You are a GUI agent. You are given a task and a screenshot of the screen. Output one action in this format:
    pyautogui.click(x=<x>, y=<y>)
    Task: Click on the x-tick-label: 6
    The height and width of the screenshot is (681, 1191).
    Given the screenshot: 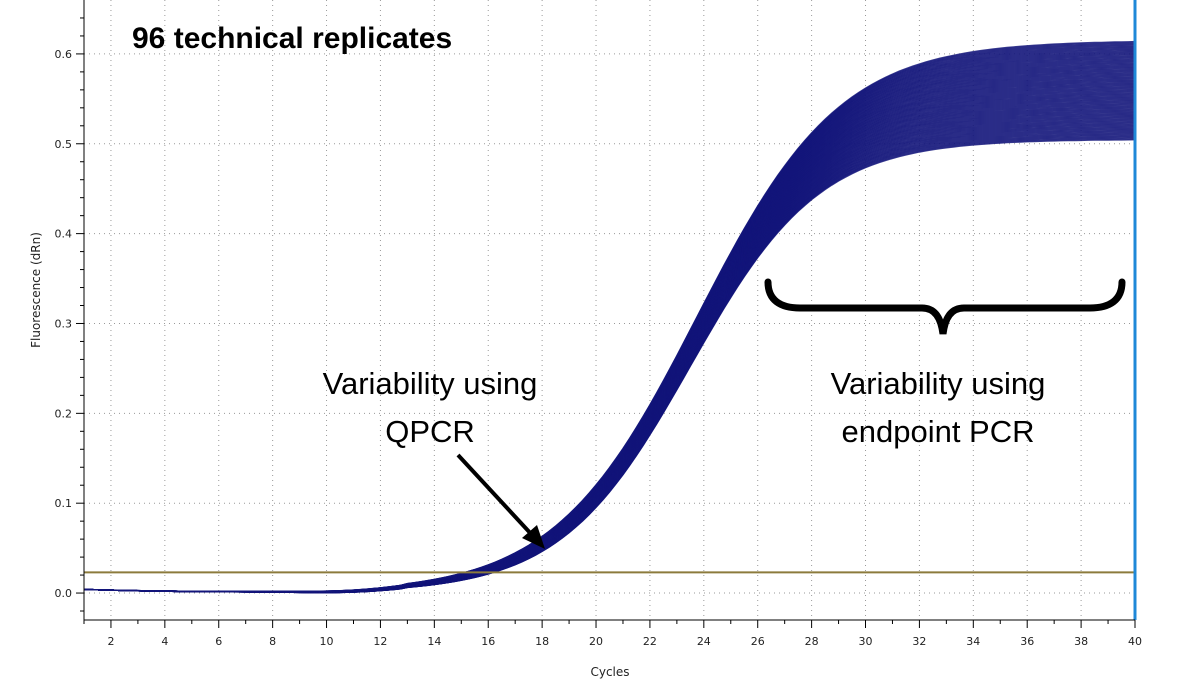 What is the action you would take?
    pyautogui.click(x=218, y=641)
    